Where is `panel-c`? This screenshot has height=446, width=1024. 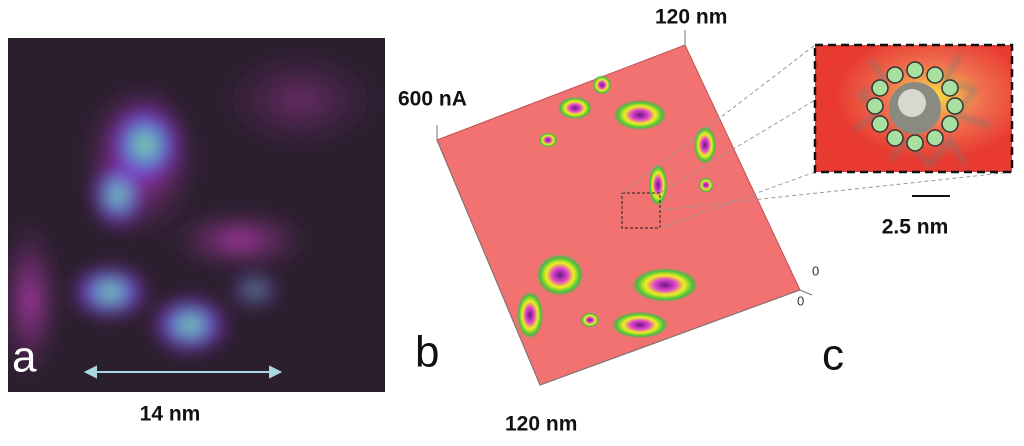 panel-c is located at coordinates (913, 120).